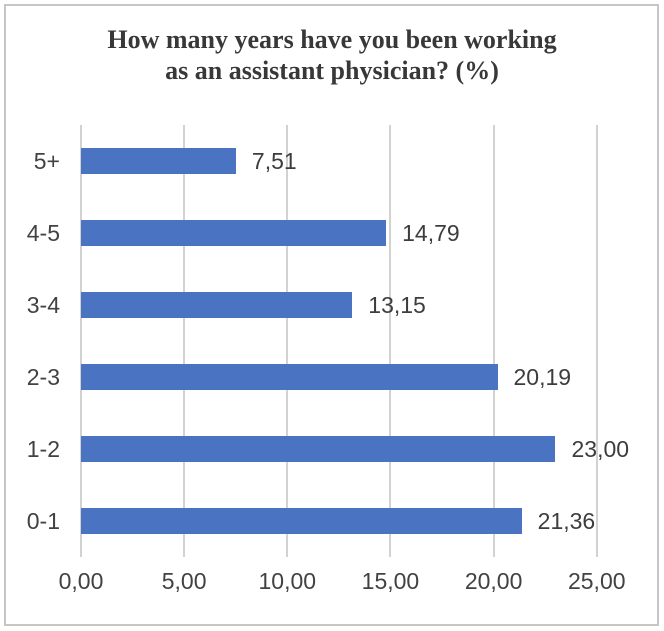 This screenshot has height=631, width=664. What do you see at coordinates (332, 39) in the screenshot?
I see `chart-title-line-1: How many years have you been working` at bounding box center [332, 39].